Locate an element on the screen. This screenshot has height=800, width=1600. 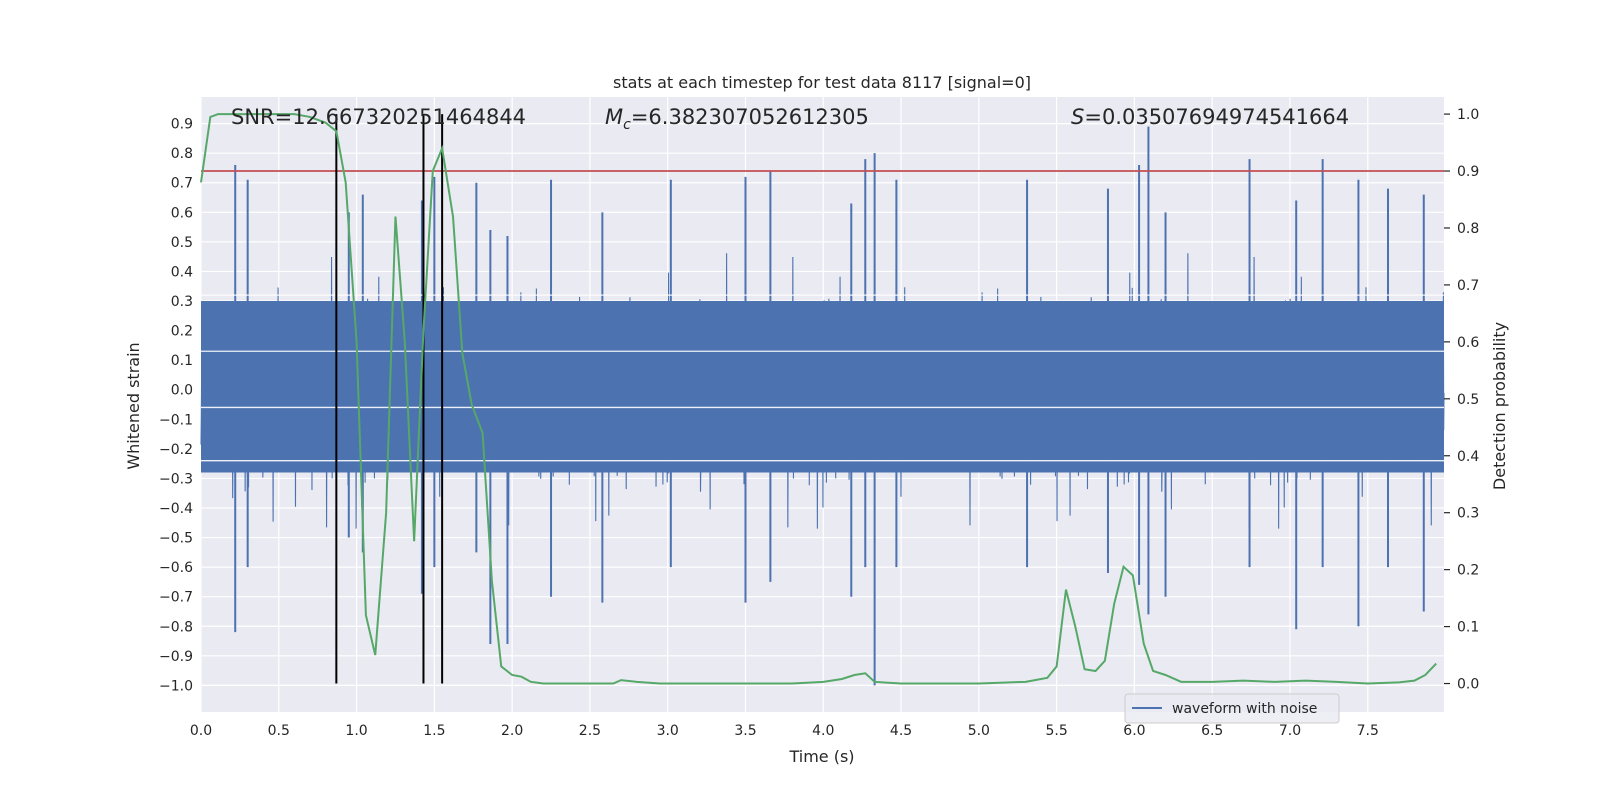
y-left-tick-label: −0.9 is located at coordinates (176, 657).